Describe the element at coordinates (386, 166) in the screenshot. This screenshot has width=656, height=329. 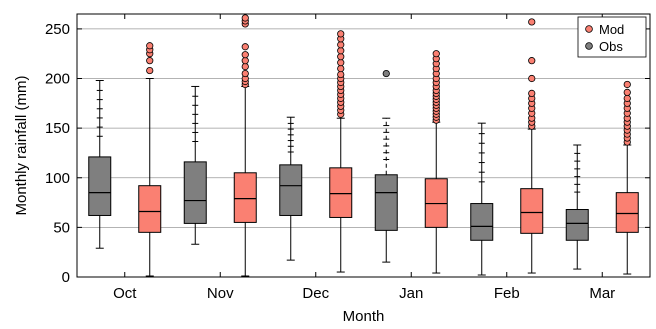
I see `box-obs-jan` at that location.